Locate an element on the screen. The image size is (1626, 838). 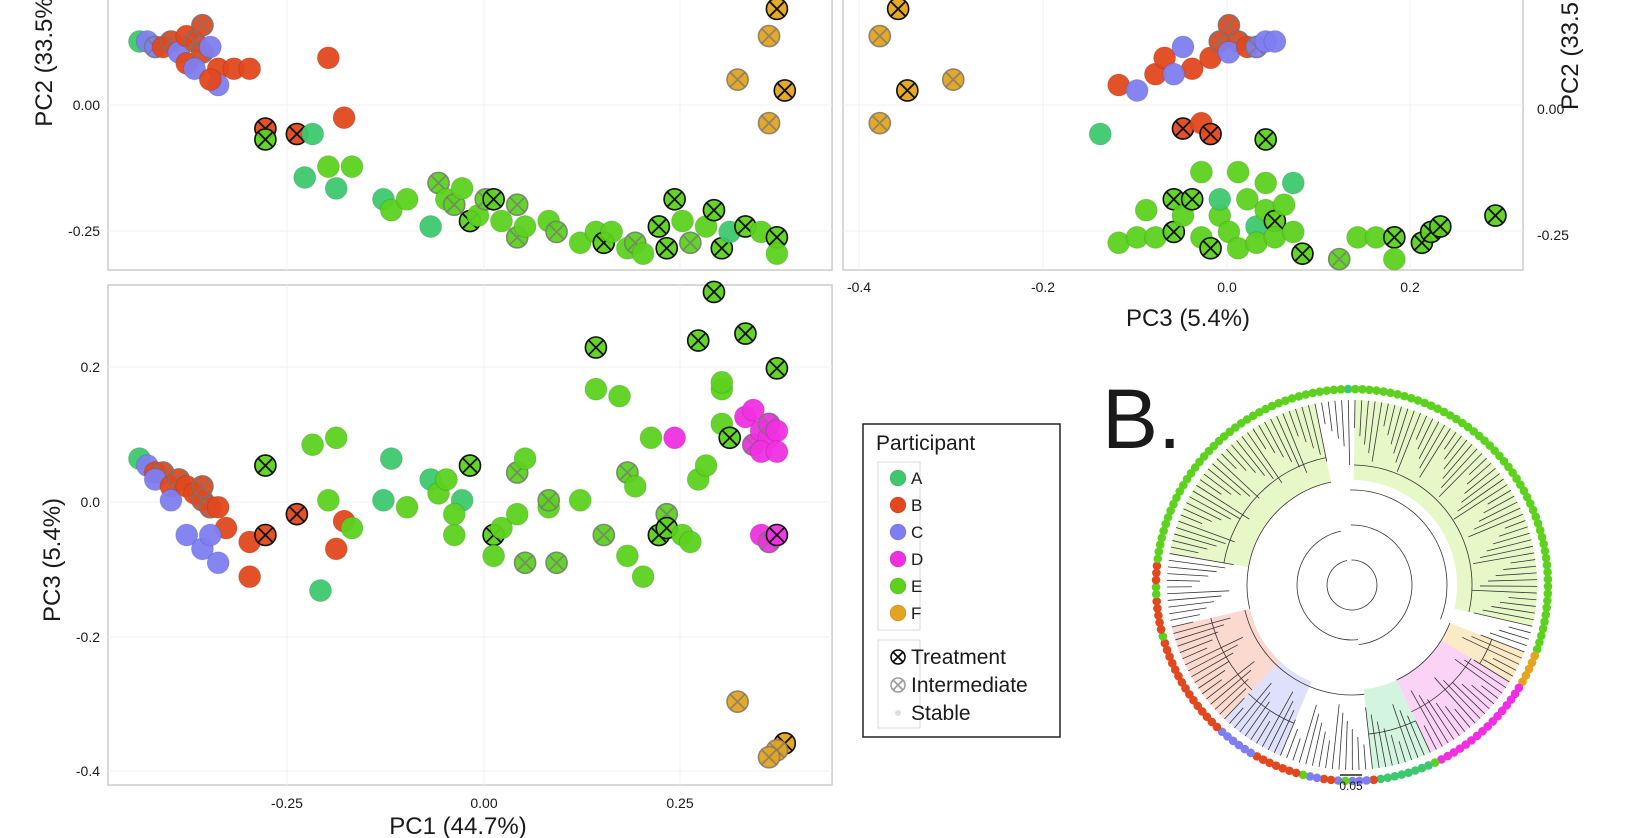
tick-x-pc3-2: 0.0 is located at coordinates (1227, 287).